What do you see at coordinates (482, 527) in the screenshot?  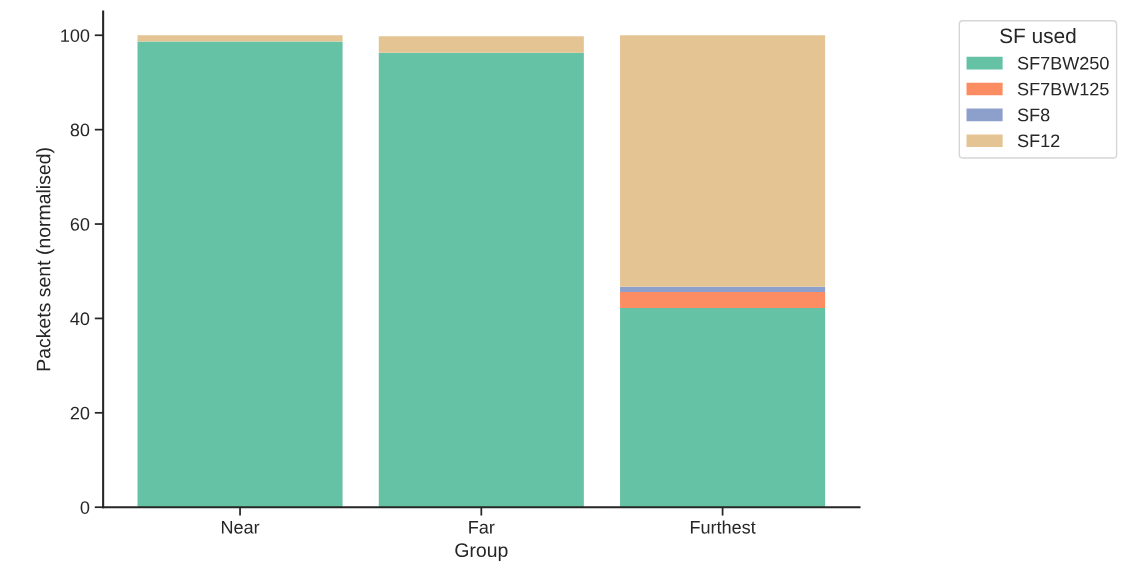 I see `x-tick-label: Far` at bounding box center [482, 527].